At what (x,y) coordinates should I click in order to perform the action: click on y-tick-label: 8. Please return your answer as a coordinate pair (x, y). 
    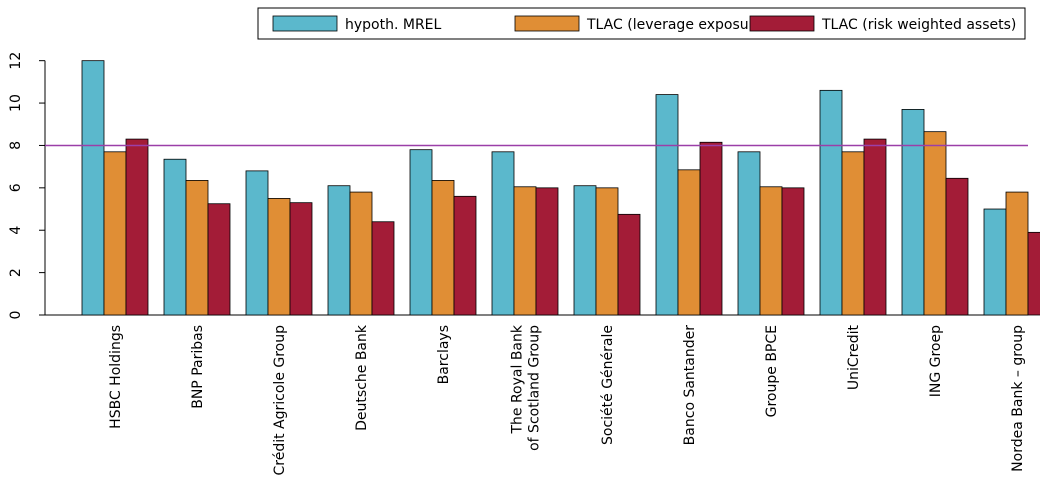
    Looking at the image, I should click on (16, 145).